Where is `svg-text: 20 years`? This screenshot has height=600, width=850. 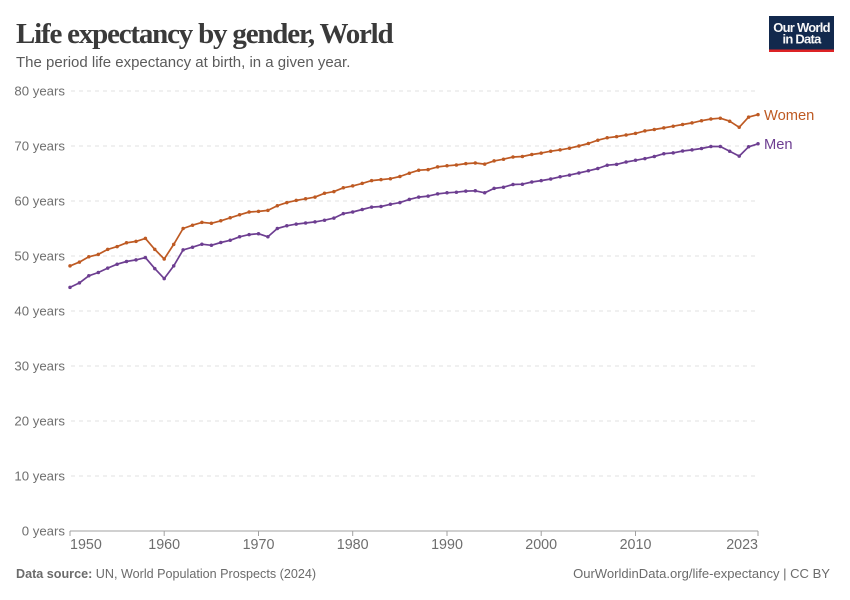
svg-text: 20 years is located at coordinates (39, 421).